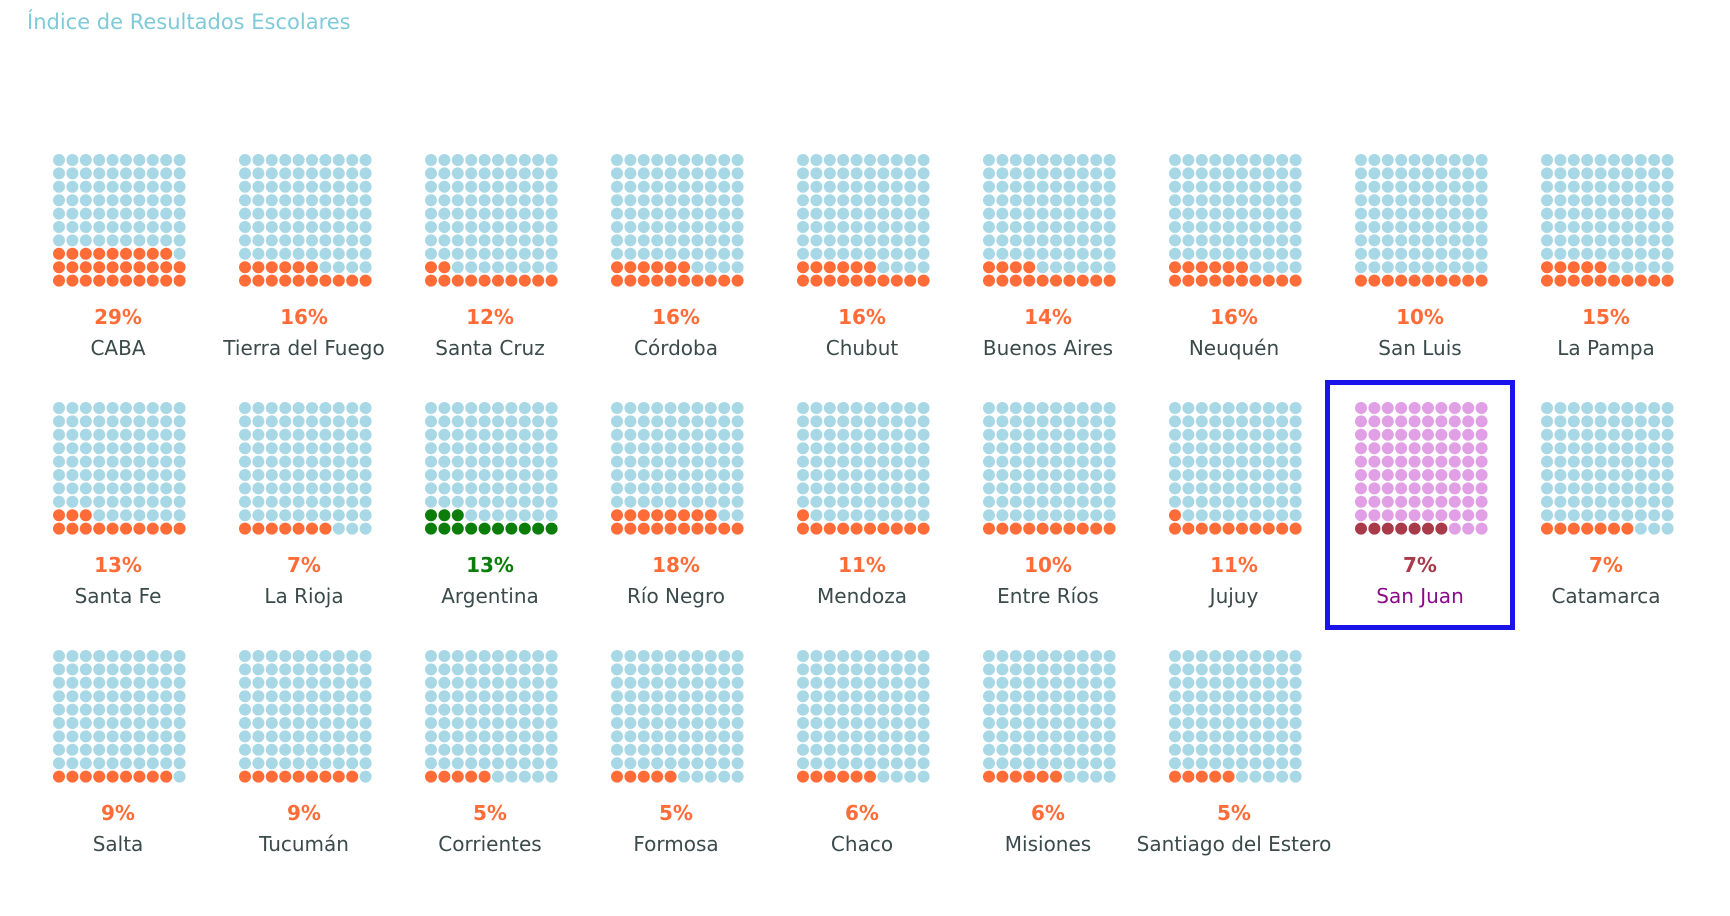  What do you see at coordinates (1234, 505) in the screenshot?
I see `waffle-cell-jujuy: 11% Jujuy` at bounding box center [1234, 505].